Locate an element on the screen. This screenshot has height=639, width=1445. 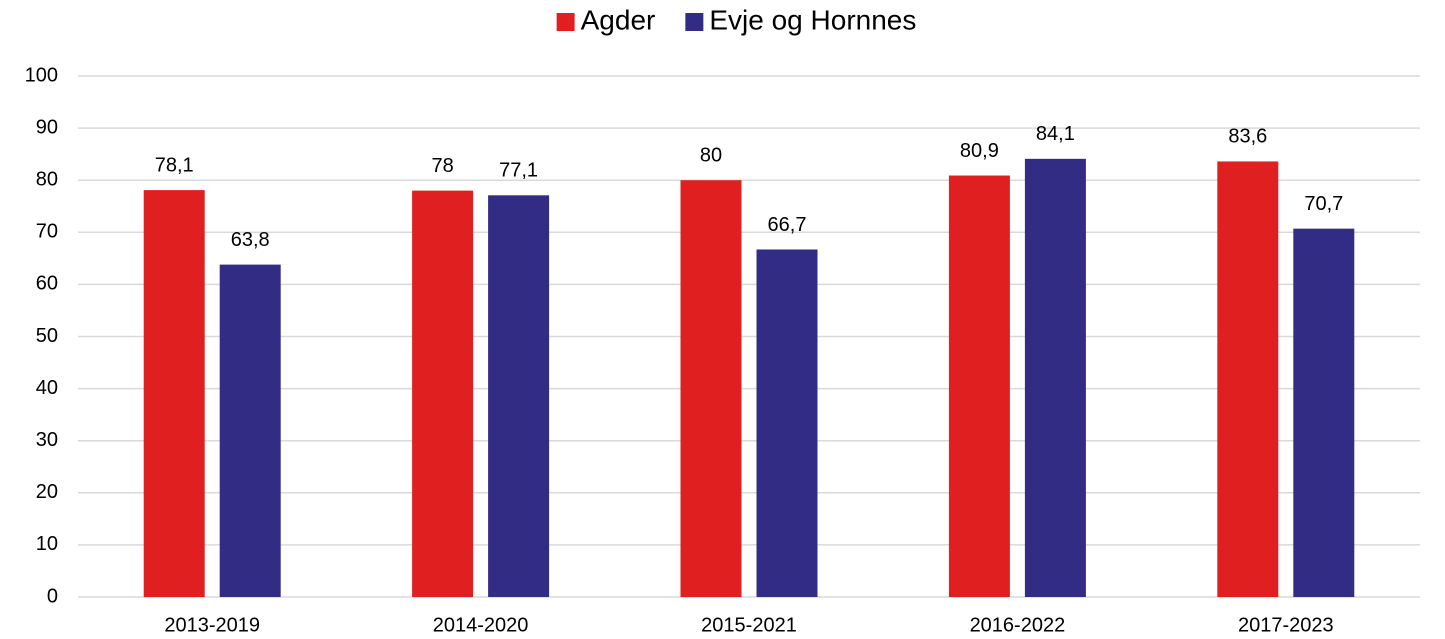
y-tick-label: 100 is located at coordinates (41, 75).